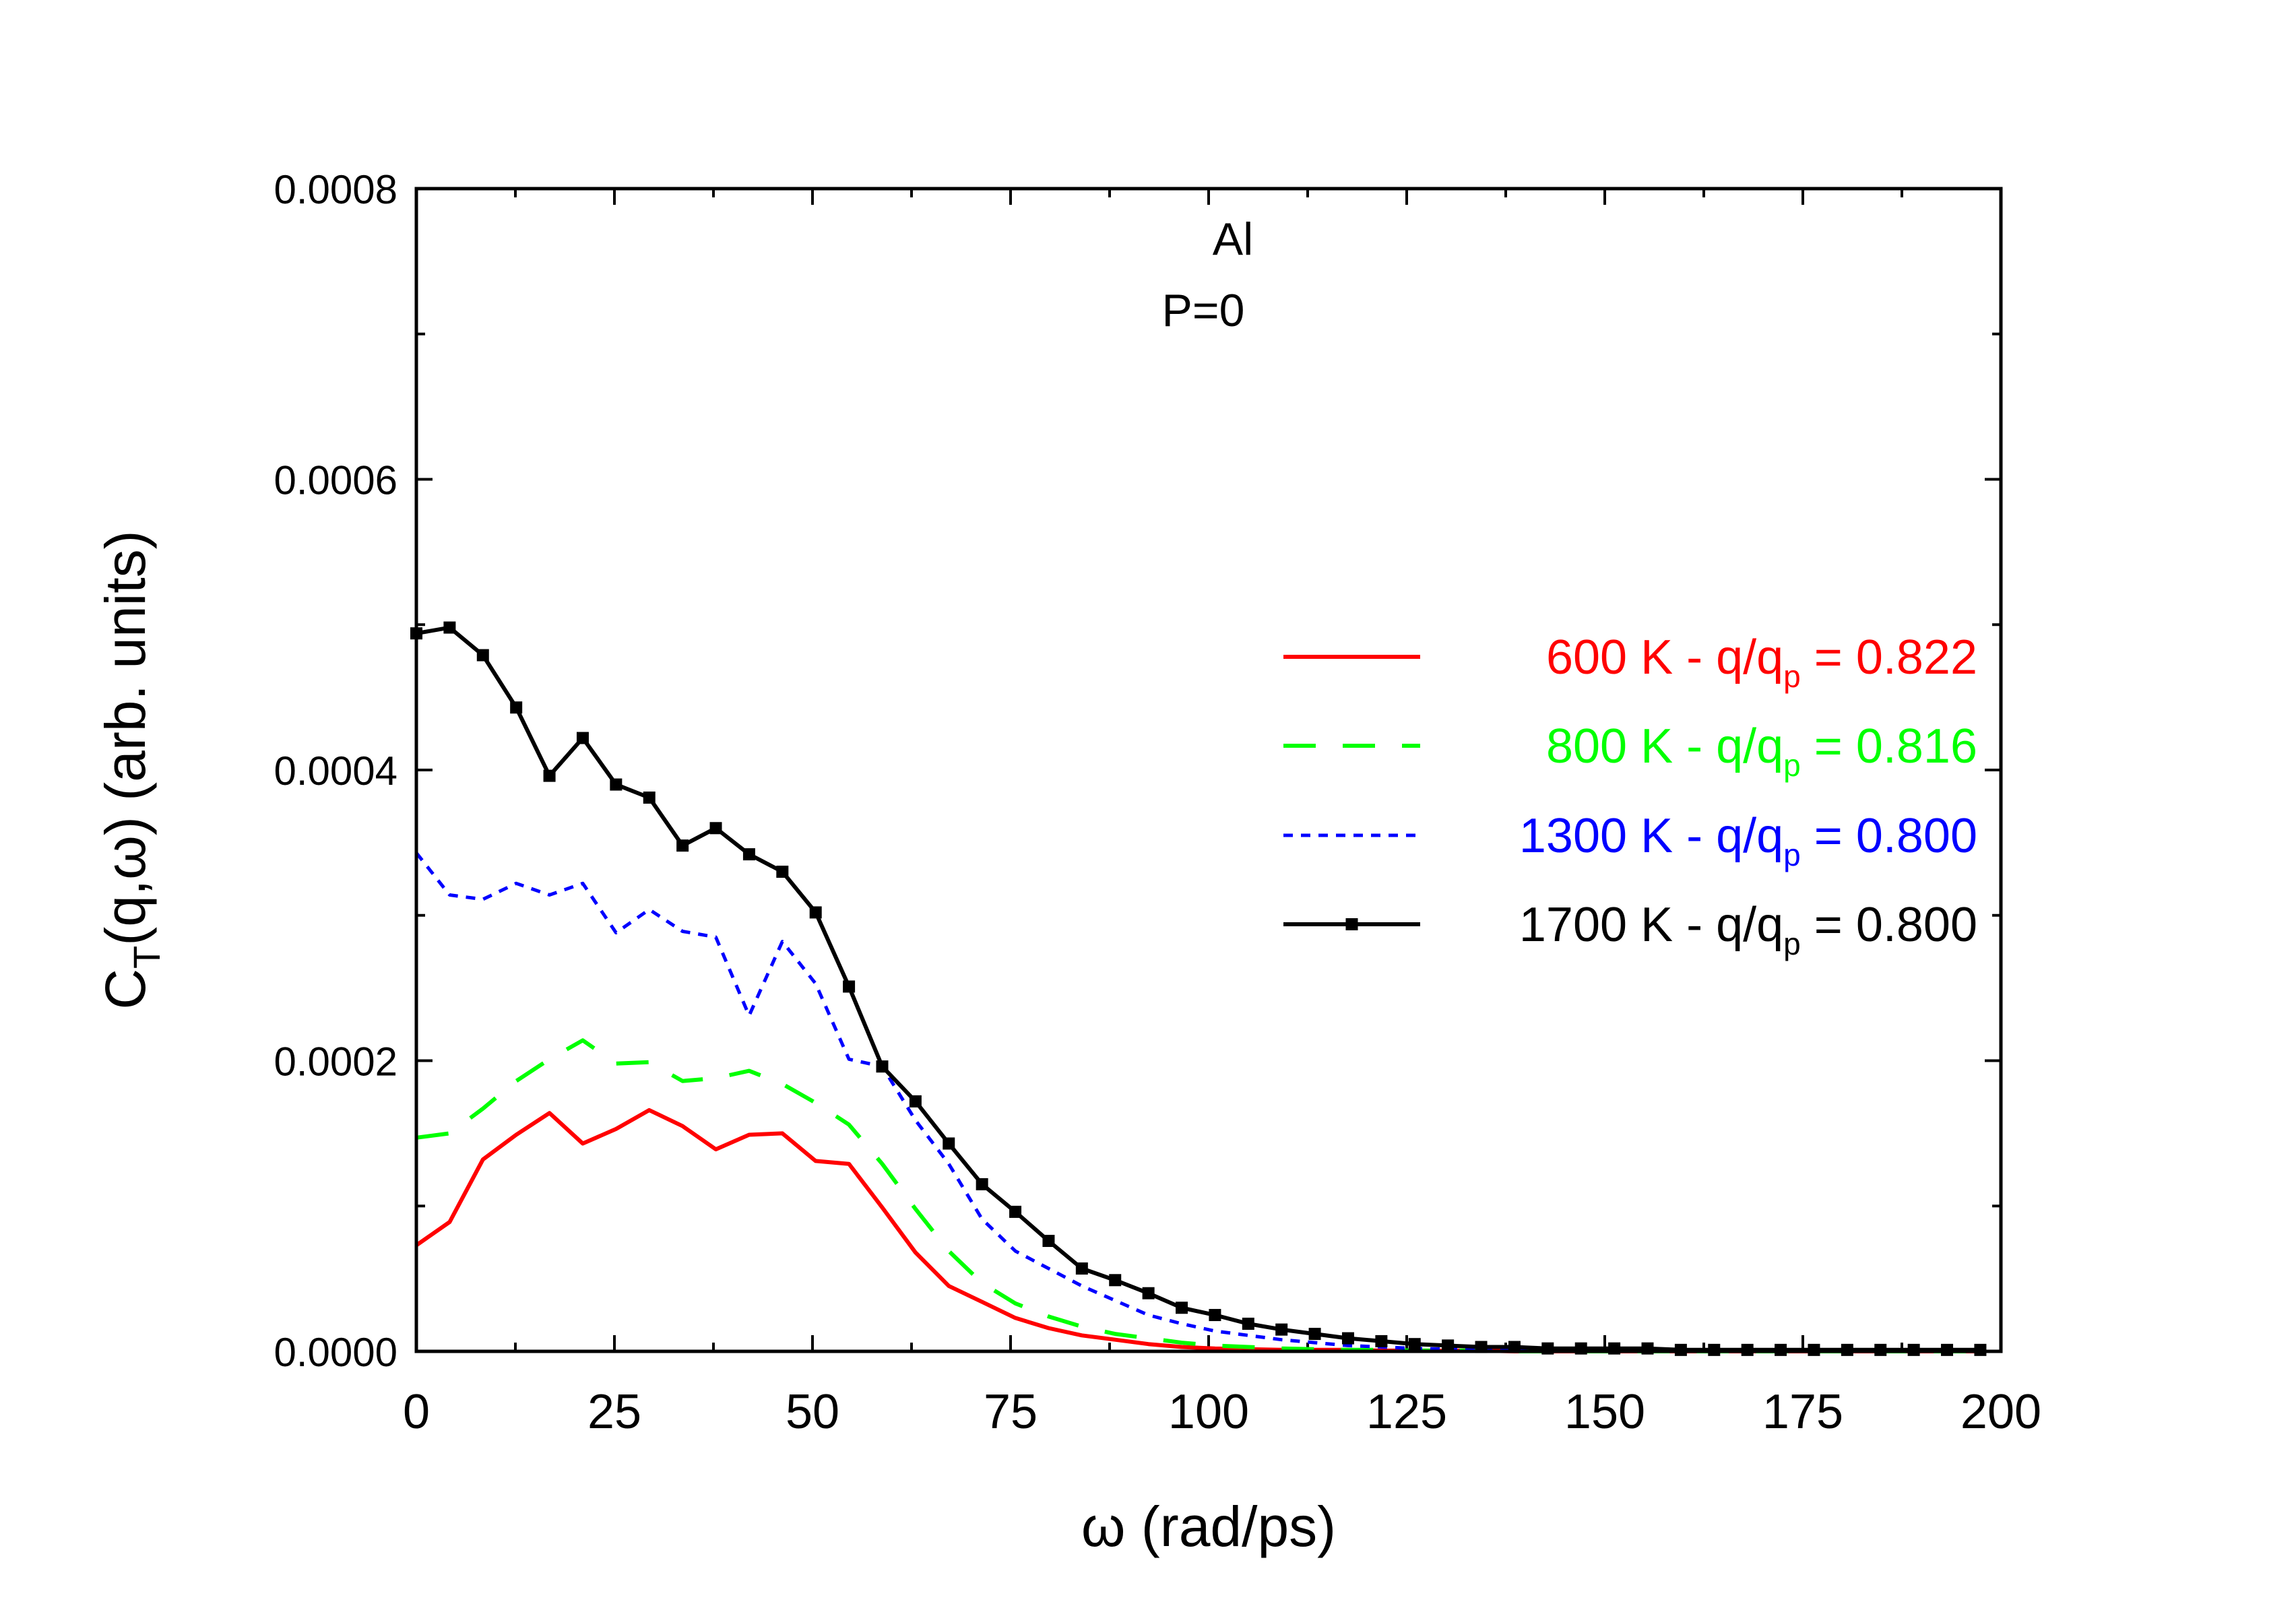 The image size is (2296, 1606). What do you see at coordinates (335, 189) in the screenshot?
I see `y-tick-label: 0.0008` at bounding box center [335, 189].